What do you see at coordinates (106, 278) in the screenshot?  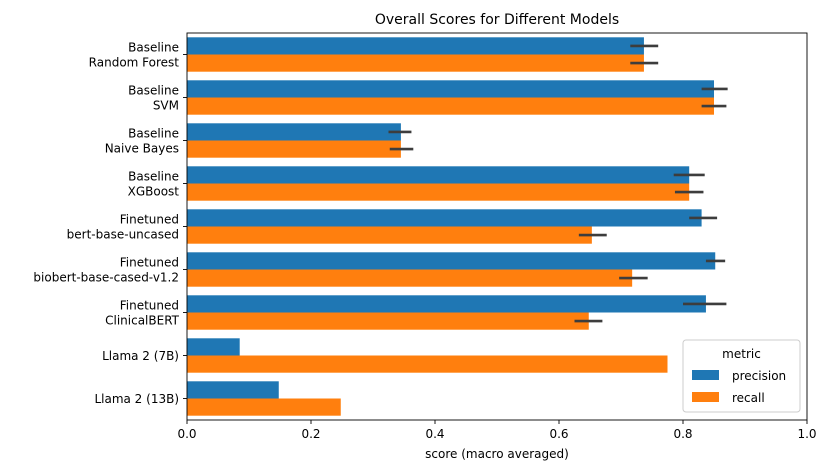 I see `y-tick-label-5-1: biobert-base-cased-v1.2` at bounding box center [106, 278].